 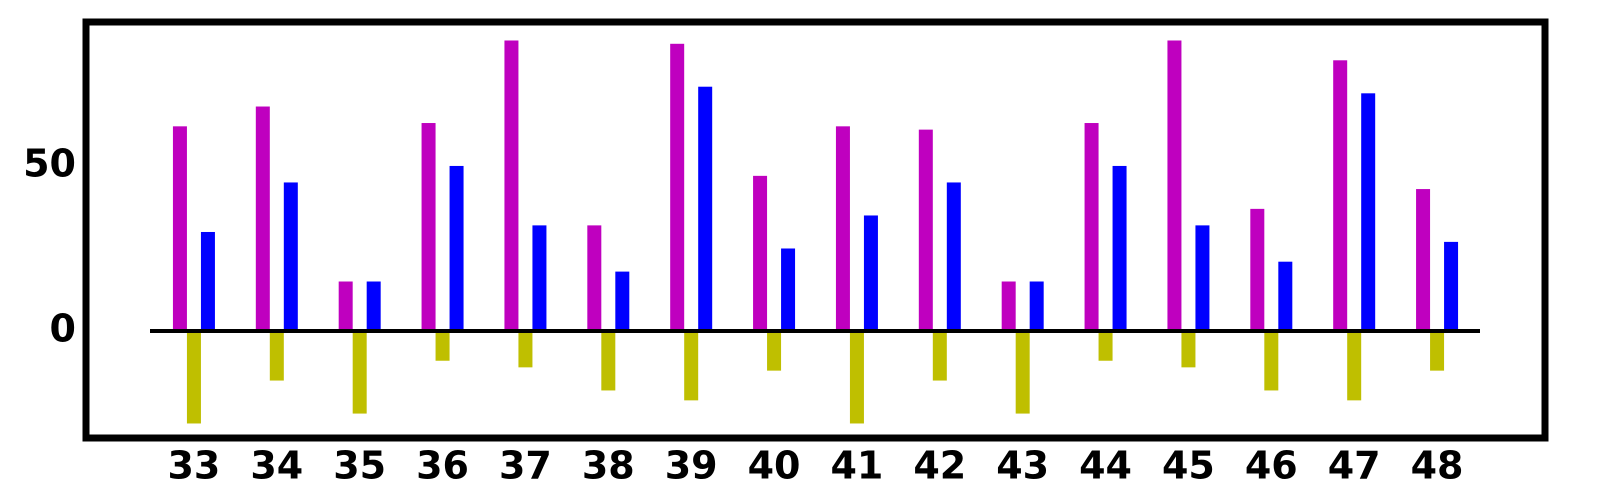 What do you see at coordinates (774, 466) in the screenshot?
I see `x-tick-label: 40` at bounding box center [774, 466].